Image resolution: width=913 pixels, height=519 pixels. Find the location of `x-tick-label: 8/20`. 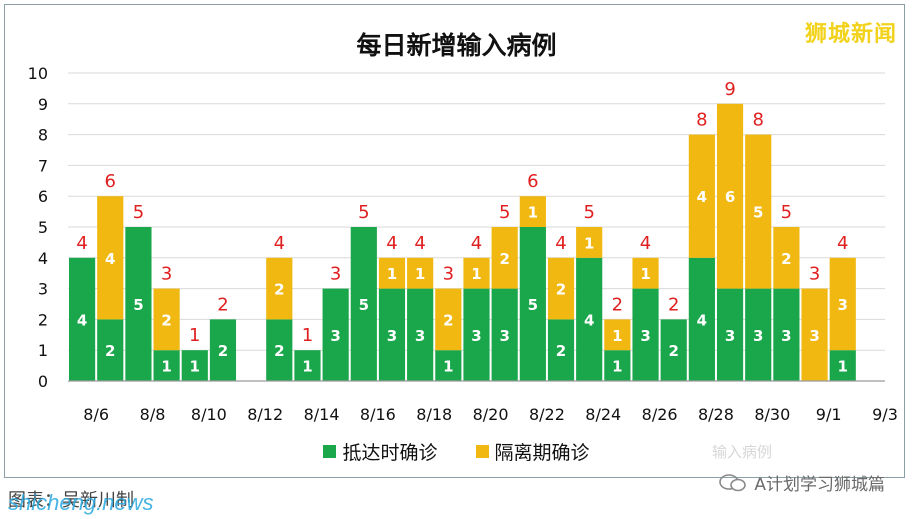

x-tick-label: 8/20 is located at coordinates (491, 414).